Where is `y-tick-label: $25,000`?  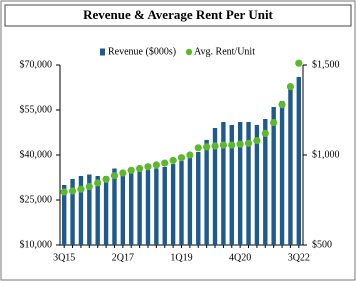
y-tick-label: $25,000 is located at coordinates (36, 199).